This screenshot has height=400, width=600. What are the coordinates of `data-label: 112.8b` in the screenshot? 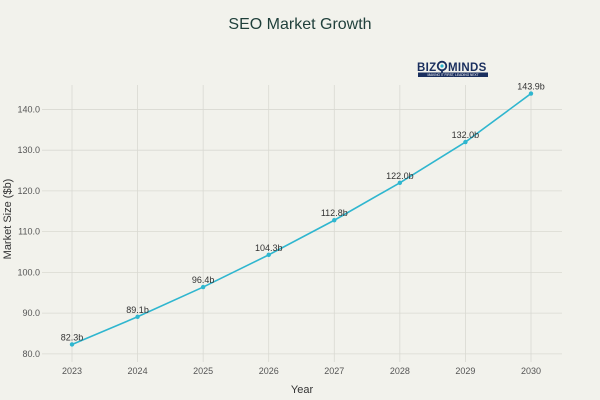 It's located at (334, 213).